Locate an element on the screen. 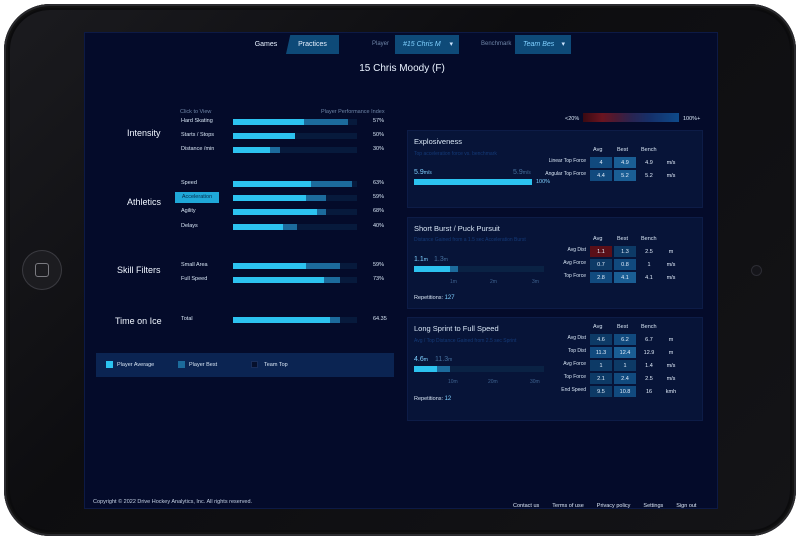  tab-games: Games is located at coordinates (266, 44).